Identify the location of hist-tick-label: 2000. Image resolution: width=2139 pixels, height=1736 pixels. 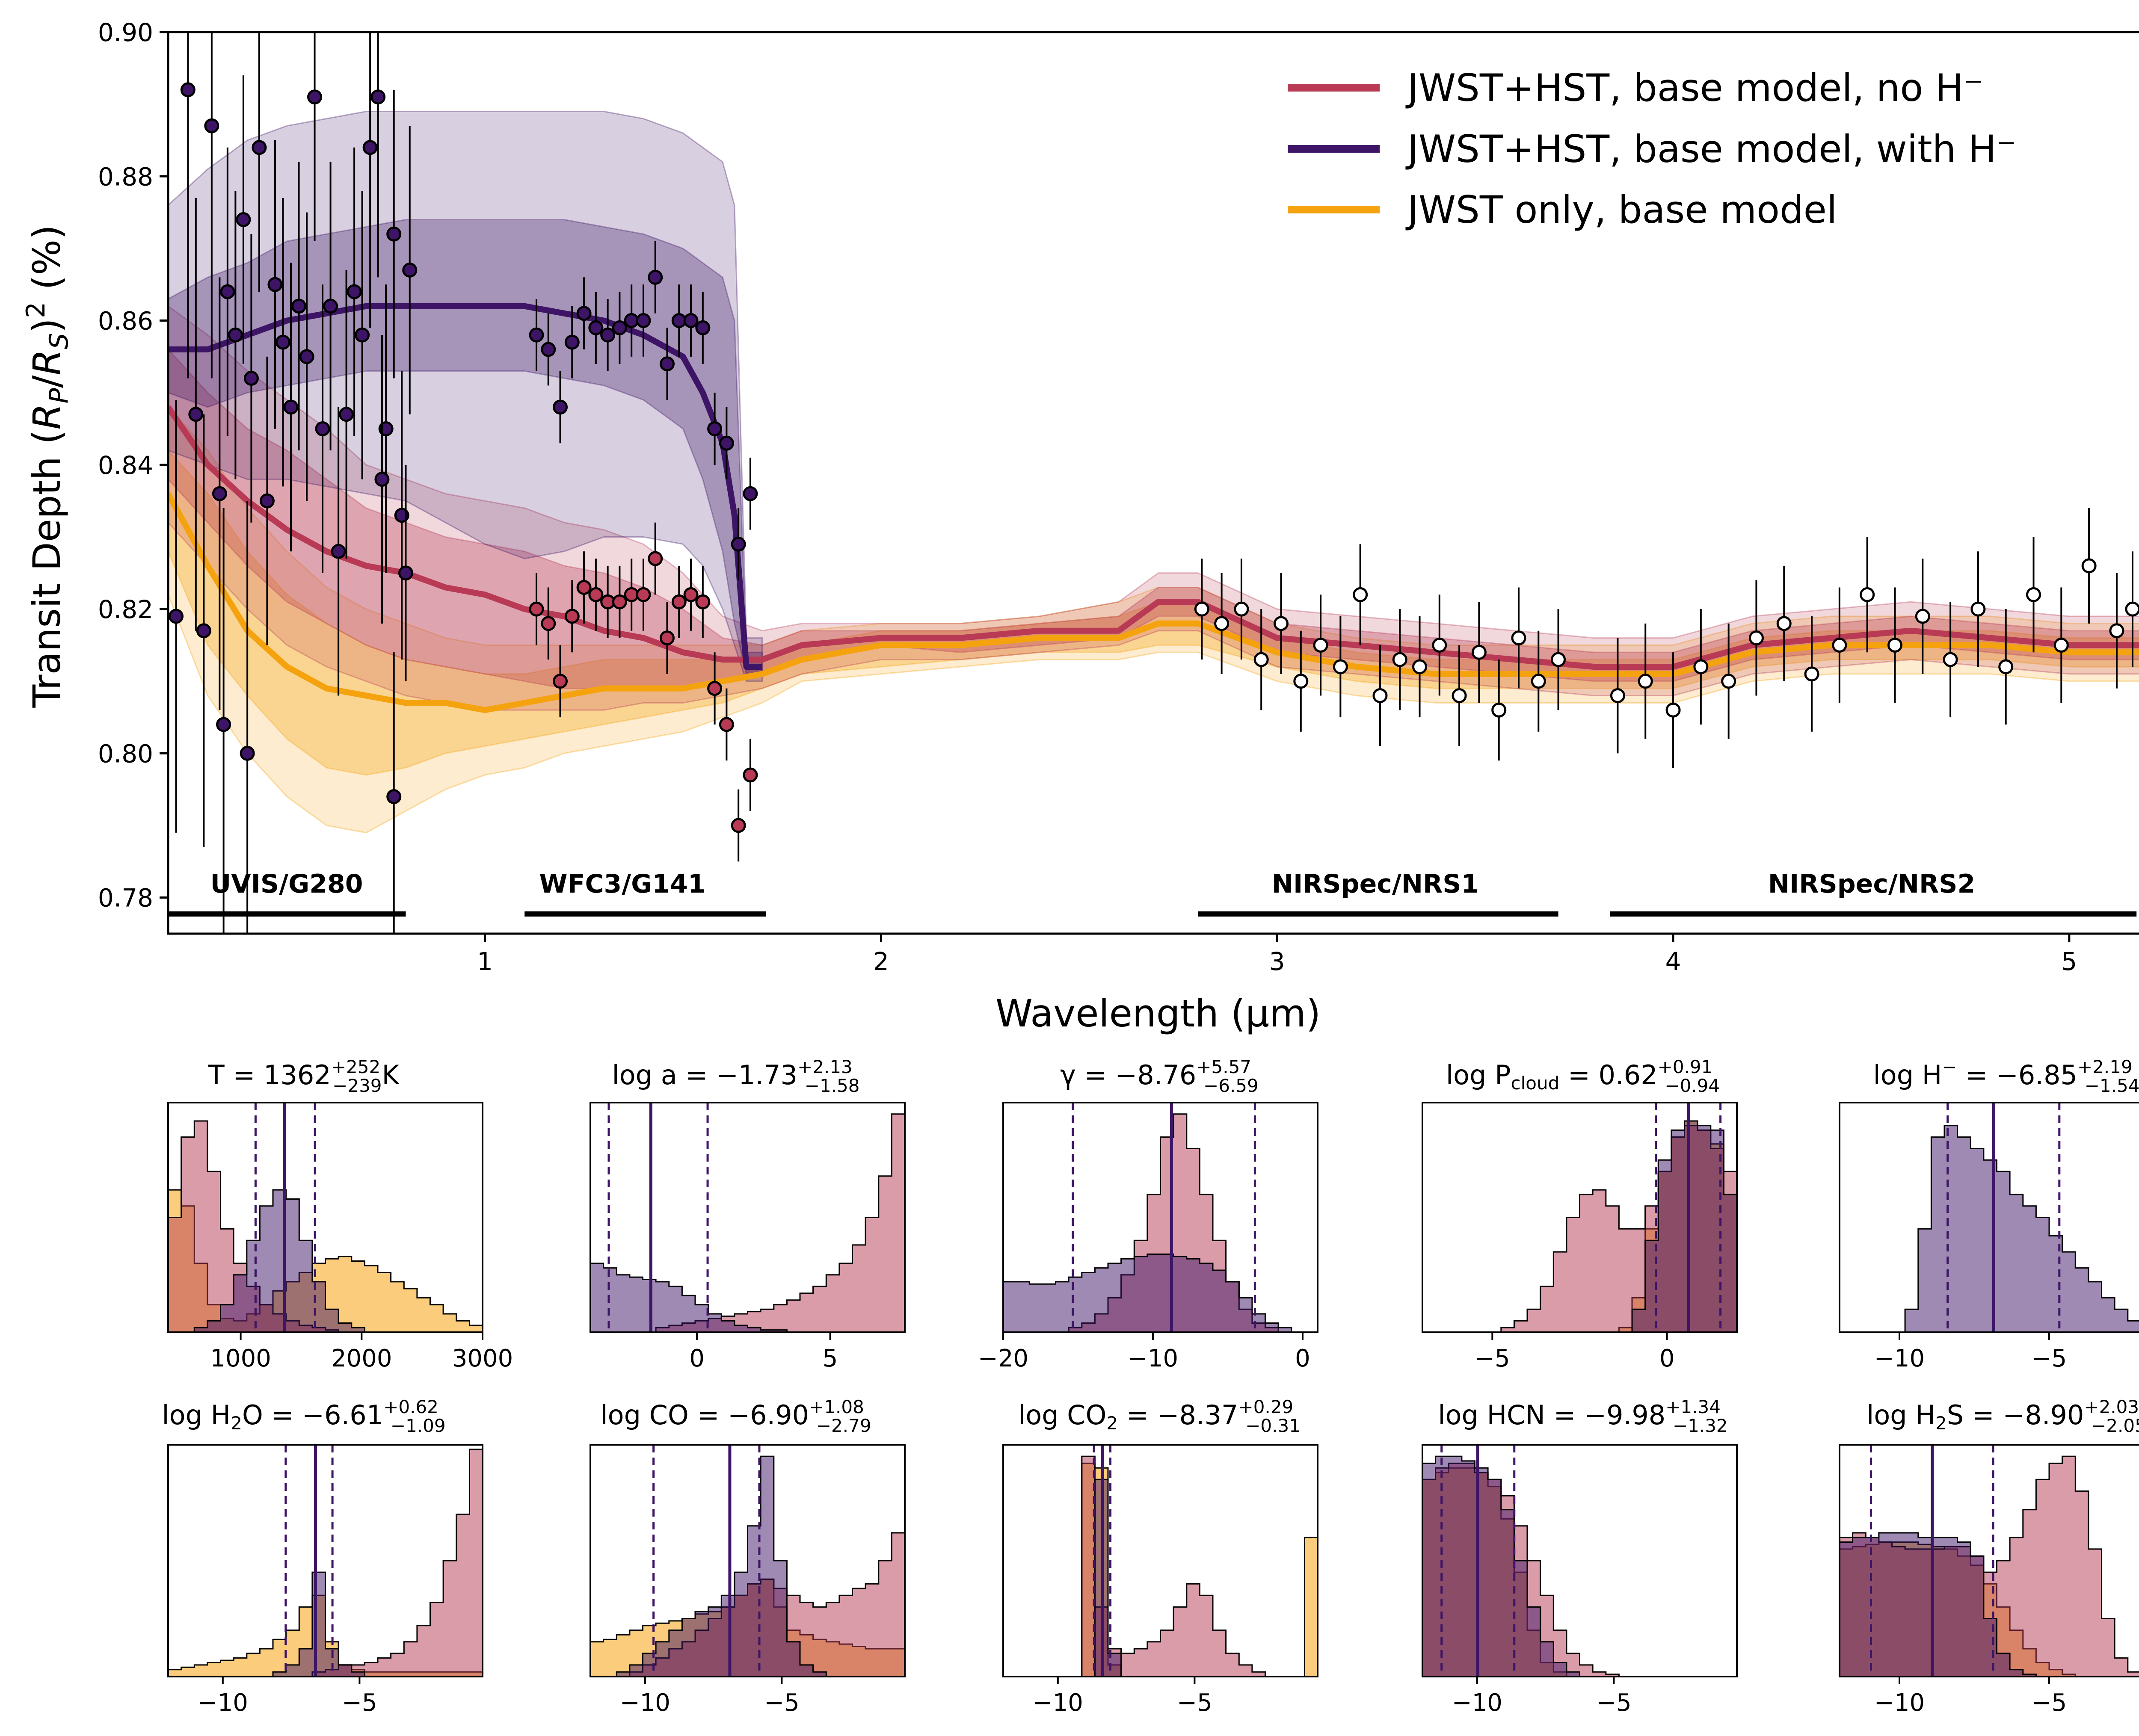
(361, 1359).